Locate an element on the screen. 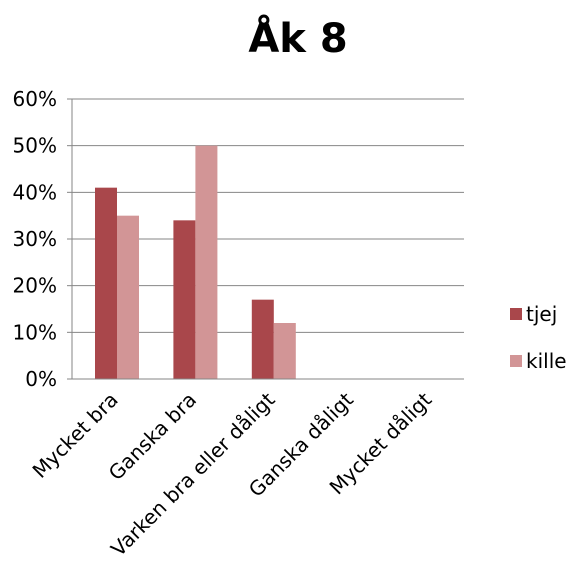 The height and width of the screenshot is (579, 575). y-tick-label: 20% is located at coordinates (35, 286).